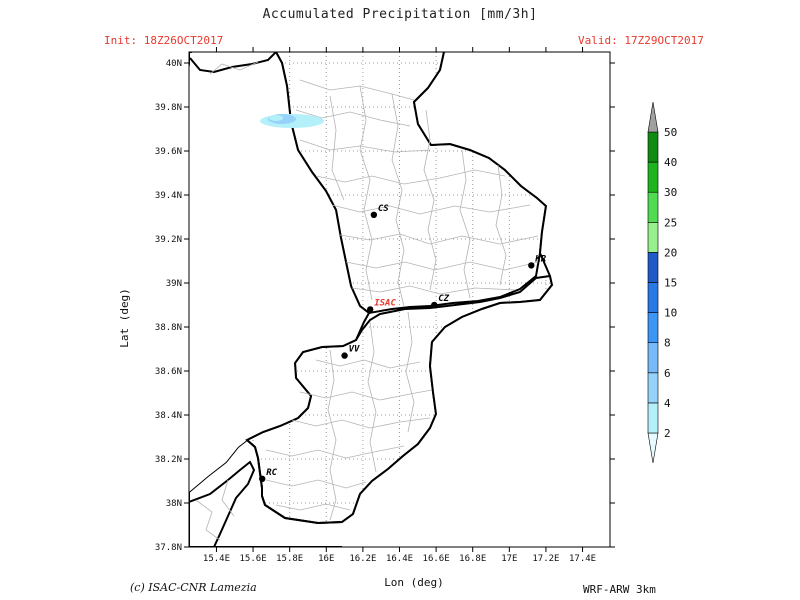  I want to click on colorbar-label: 25, so click(670, 222).